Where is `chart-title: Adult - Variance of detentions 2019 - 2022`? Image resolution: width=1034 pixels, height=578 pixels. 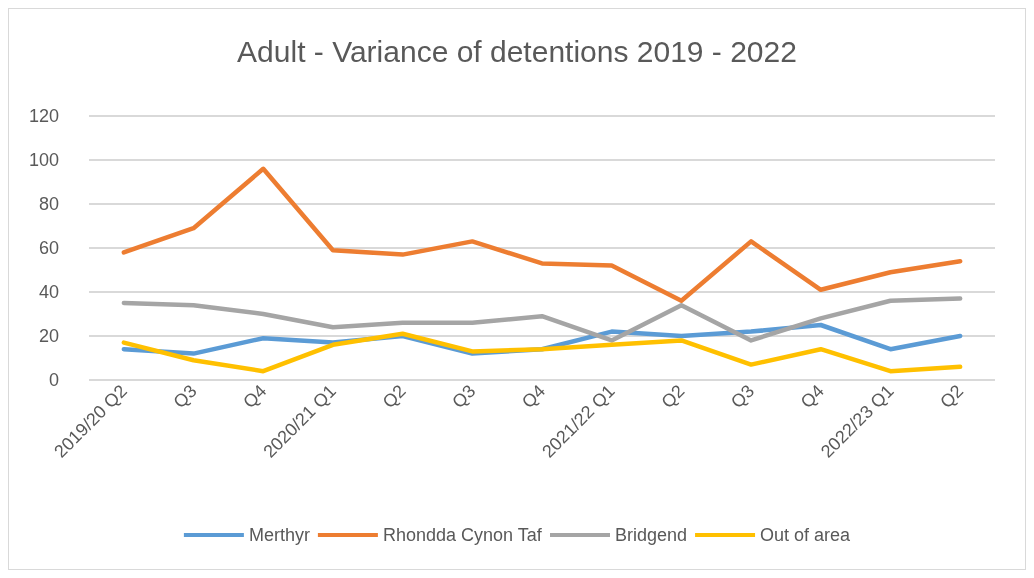 chart-title: Adult - Variance of detentions 2019 - 2022 is located at coordinates (517, 51).